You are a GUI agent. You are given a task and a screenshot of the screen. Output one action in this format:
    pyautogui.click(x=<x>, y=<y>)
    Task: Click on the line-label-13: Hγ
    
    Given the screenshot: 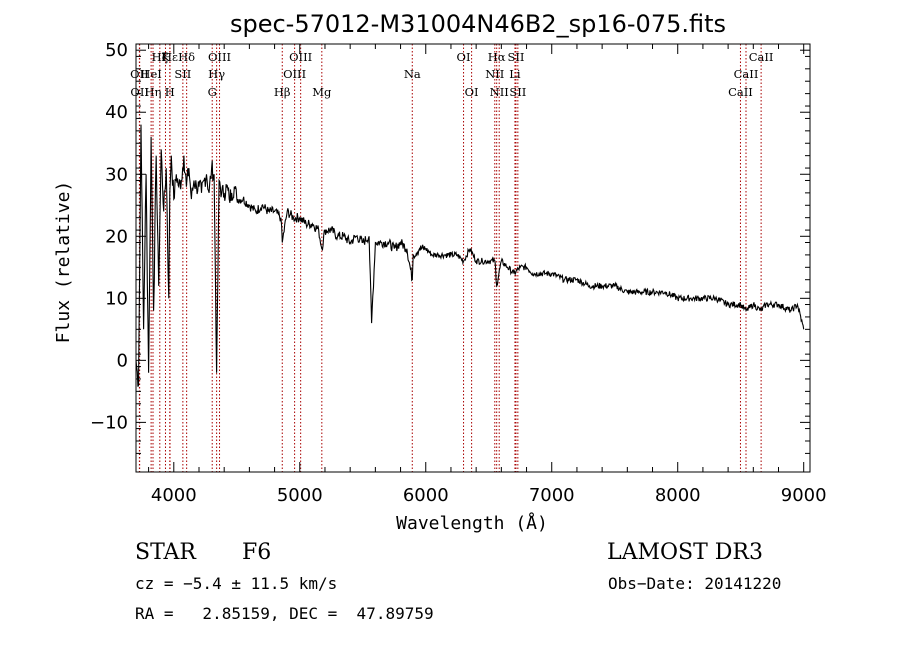 What is the action you would take?
    pyautogui.click(x=216, y=74)
    